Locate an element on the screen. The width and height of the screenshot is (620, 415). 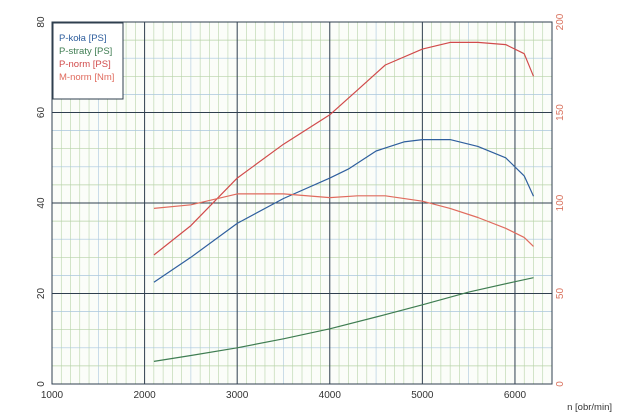
left-axis-ticks: 0 20 40 60 80 is located at coordinates (41, 201).